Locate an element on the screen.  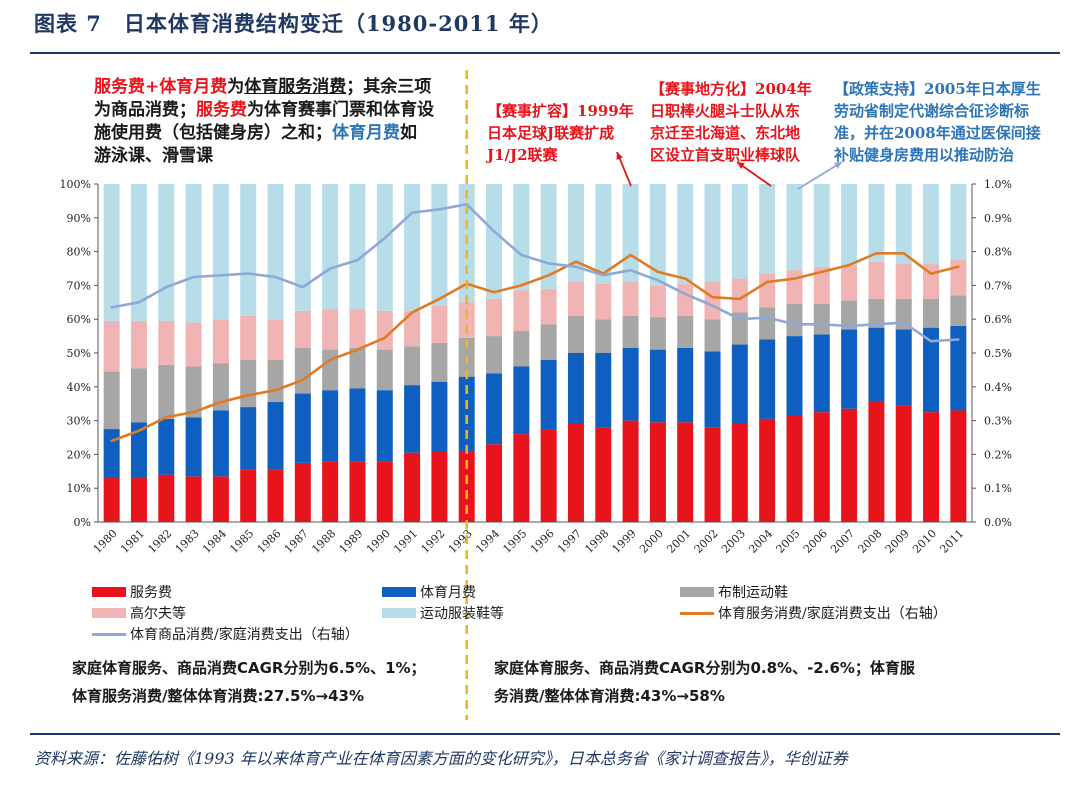
x-tick-label: 2006 is located at coordinates (815, 541).